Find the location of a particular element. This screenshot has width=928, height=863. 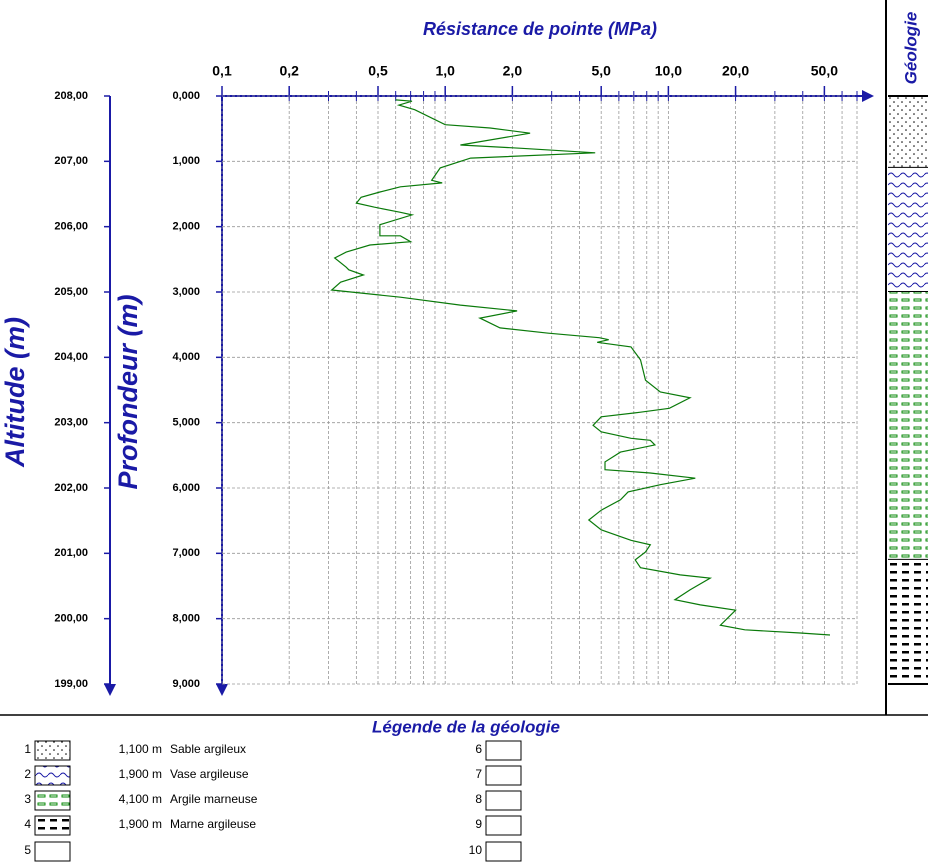

legend-name: Marne argileuse is located at coordinates (213, 824).